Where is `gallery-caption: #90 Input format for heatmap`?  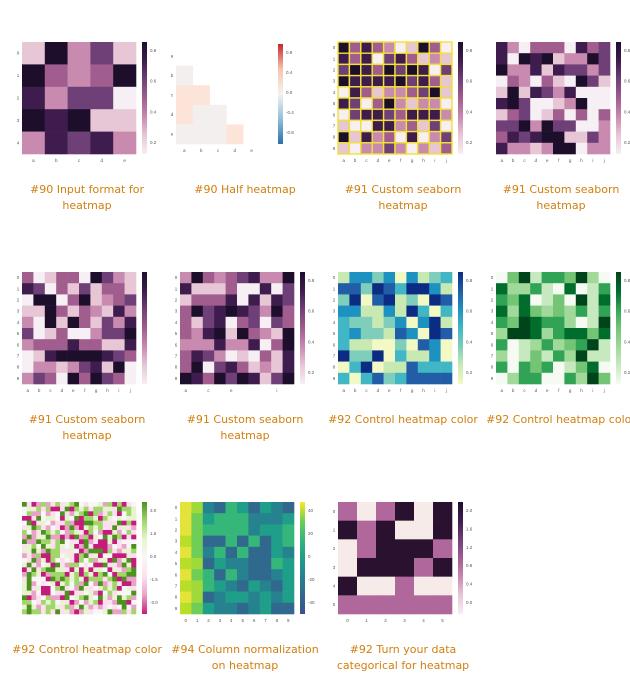
gallery-caption: #90 Input format for heatmap is located at coordinates (86, 197).